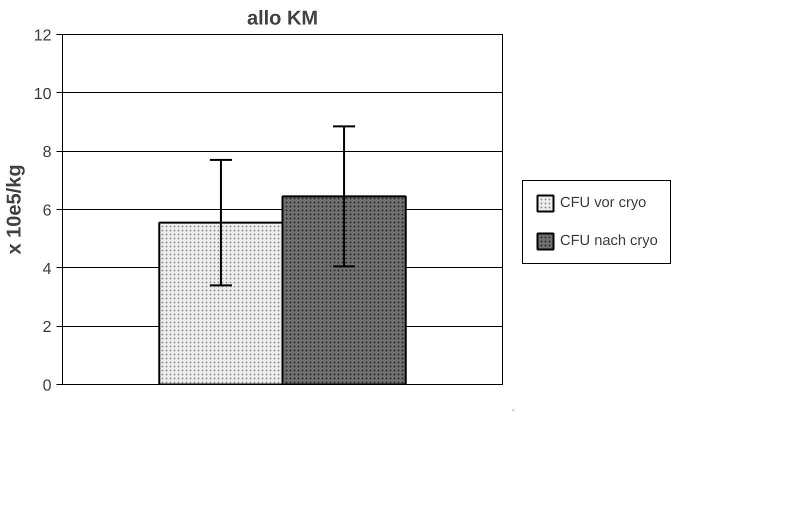 Image resolution: width=790 pixels, height=507 pixels. Describe the element at coordinates (15, 209) in the screenshot. I see `y-axis-title: x 10e5/kg` at that location.